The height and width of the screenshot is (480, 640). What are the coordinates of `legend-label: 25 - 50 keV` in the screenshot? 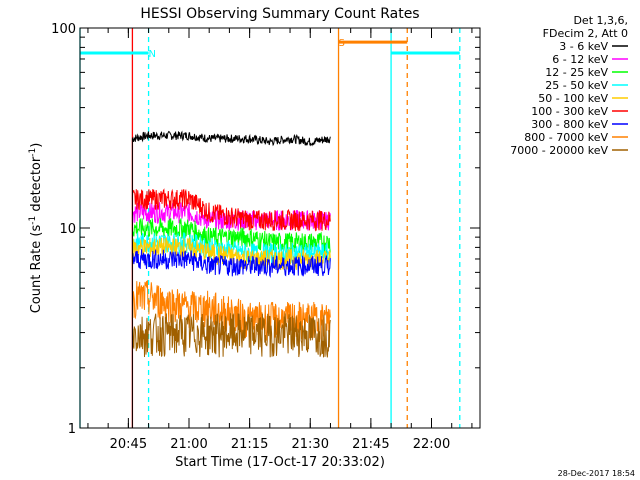 It's located at (576, 85).